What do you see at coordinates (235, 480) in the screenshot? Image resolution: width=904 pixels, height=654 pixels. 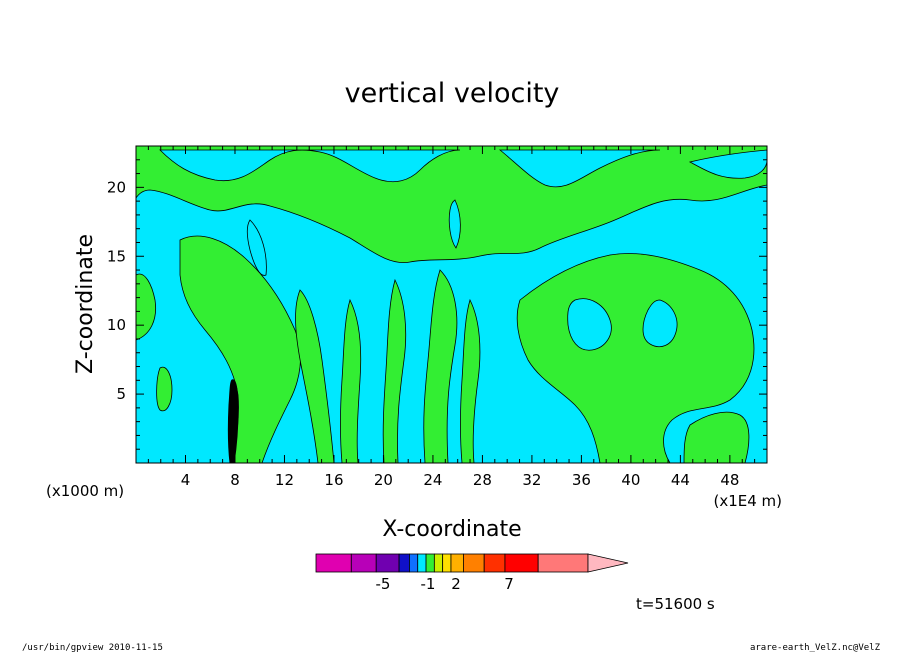 I see `x-tick-label: 8` at bounding box center [235, 480].